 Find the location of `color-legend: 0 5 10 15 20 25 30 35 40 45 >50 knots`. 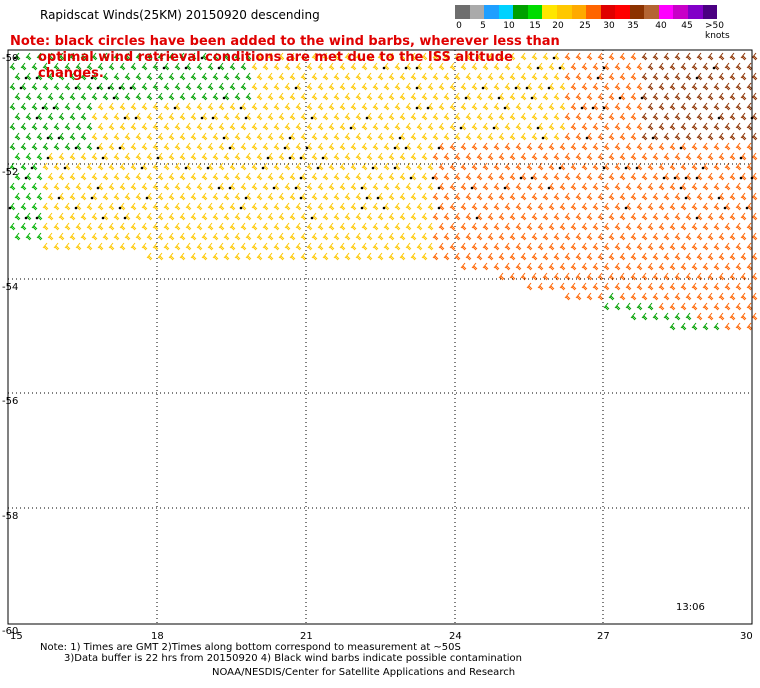

color-legend: 0 5 10 15 20 25 30 35 40 45 >50 knots is located at coordinates (592, 23).